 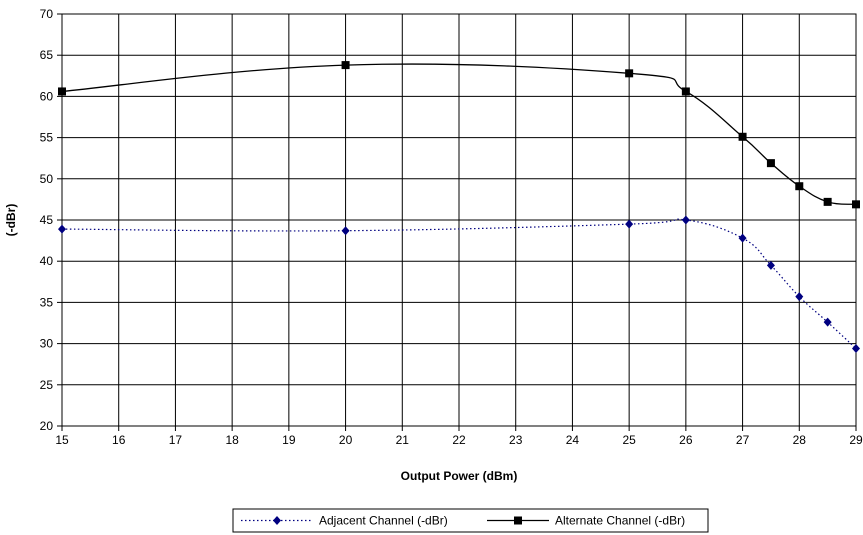 I want to click on legend-diamond-marker, so click(x=277, y=520).